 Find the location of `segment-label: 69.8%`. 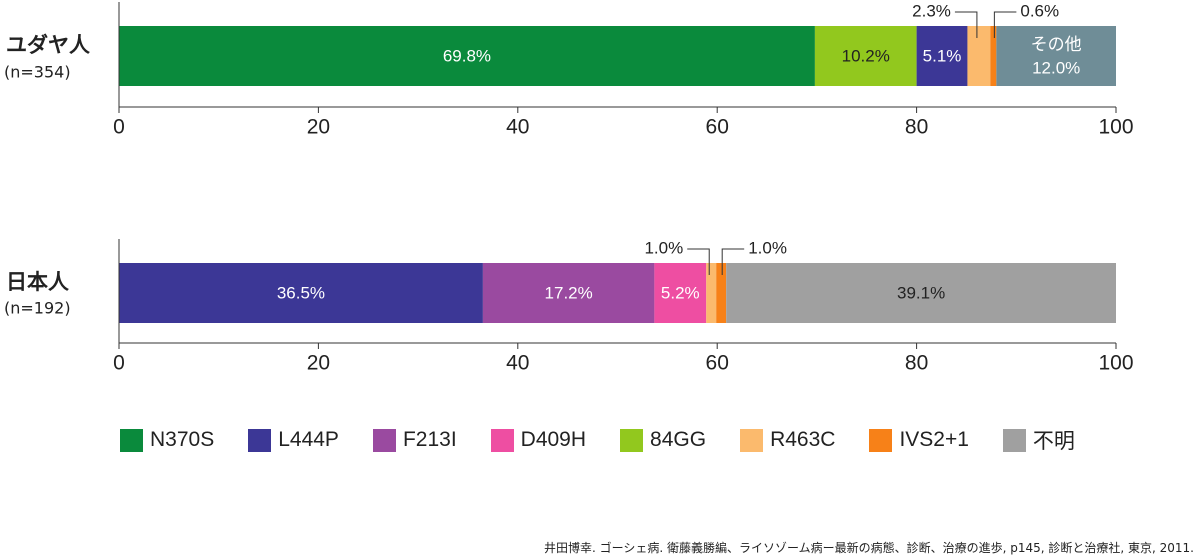

segment-label: 69.8% is located at coordinates (467, 55).